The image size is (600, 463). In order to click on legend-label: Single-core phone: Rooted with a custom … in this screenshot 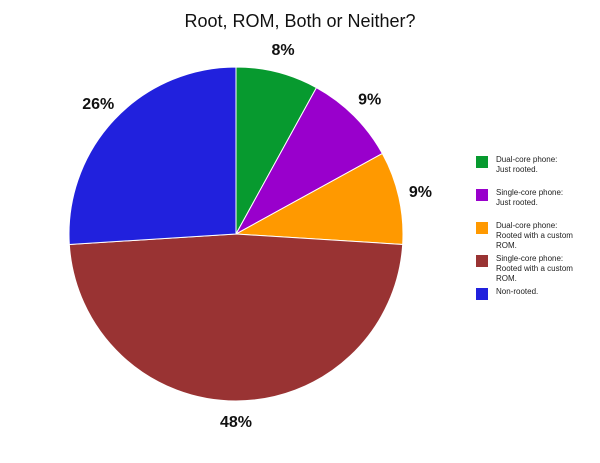, I will do `click(534, 268)`.